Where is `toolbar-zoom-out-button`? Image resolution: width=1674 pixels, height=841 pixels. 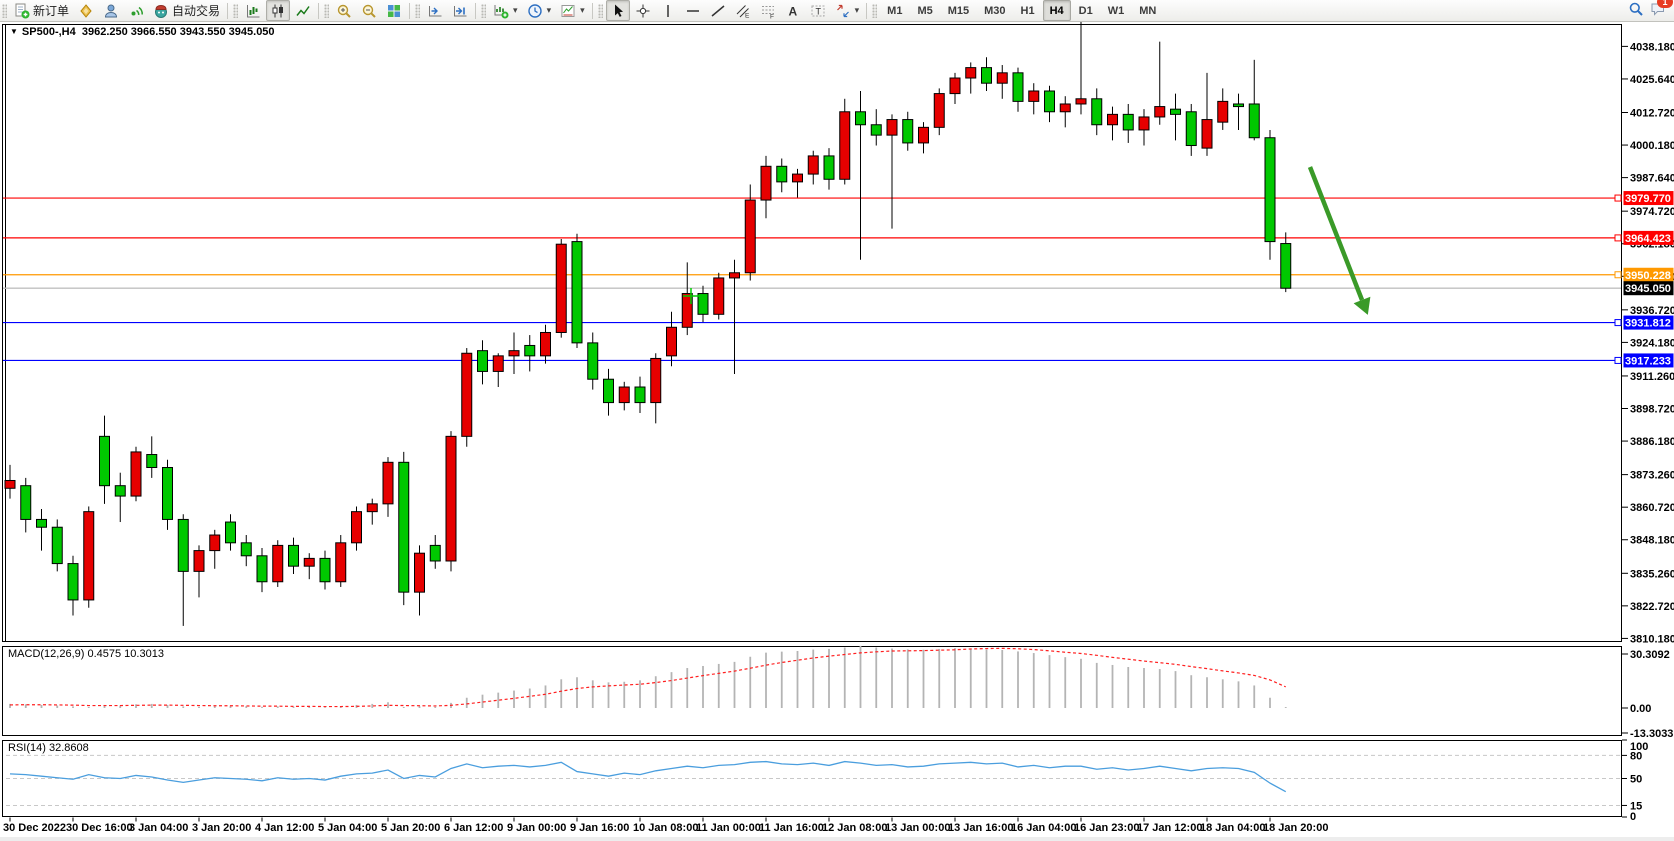 toolbar-zoom-out-button is located at coordinates (369, 10).